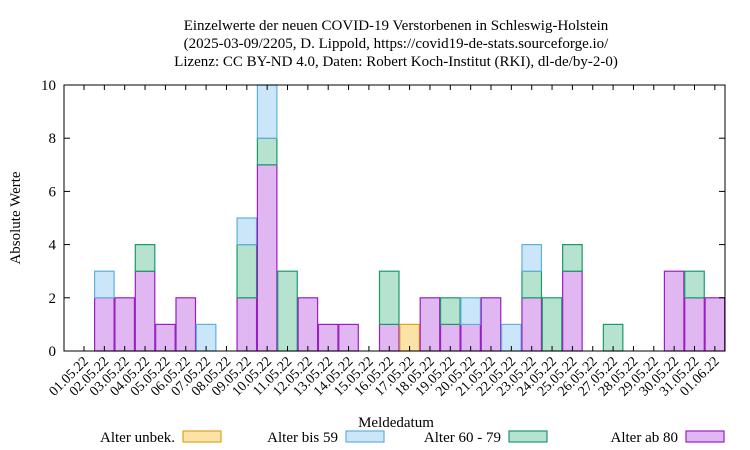 The width and height of the screenshot is (750, 450). I want to click on bar-19.05.22-series-1, so click(450, 311).